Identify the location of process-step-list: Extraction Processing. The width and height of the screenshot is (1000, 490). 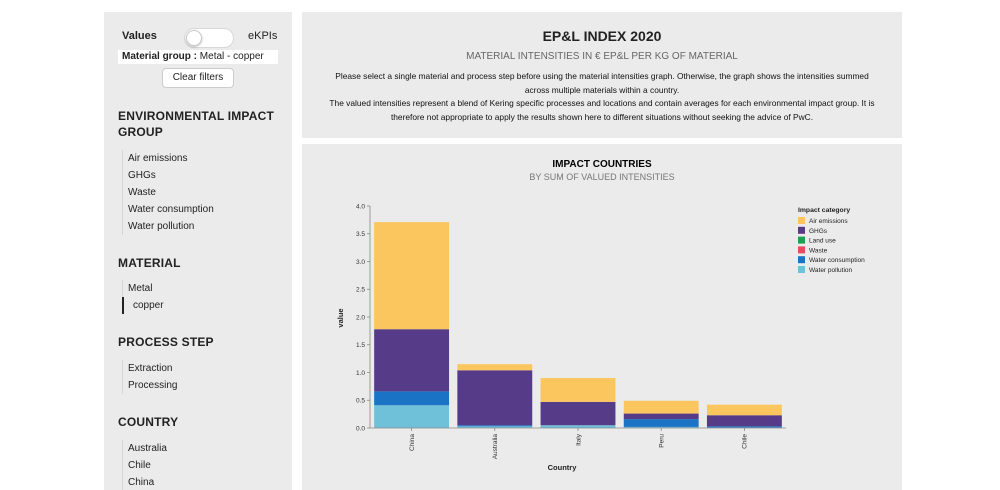
(149, 377).